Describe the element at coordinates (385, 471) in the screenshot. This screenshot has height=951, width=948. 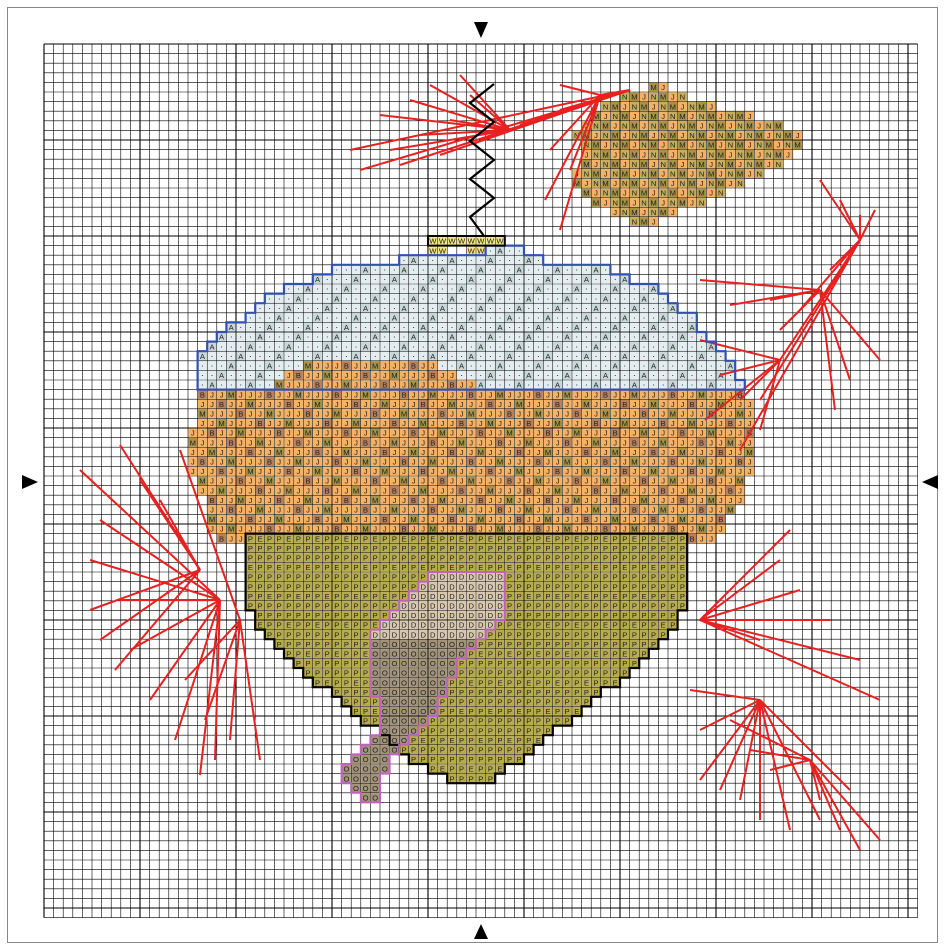
I see `stitch-symbol: M` at that location.